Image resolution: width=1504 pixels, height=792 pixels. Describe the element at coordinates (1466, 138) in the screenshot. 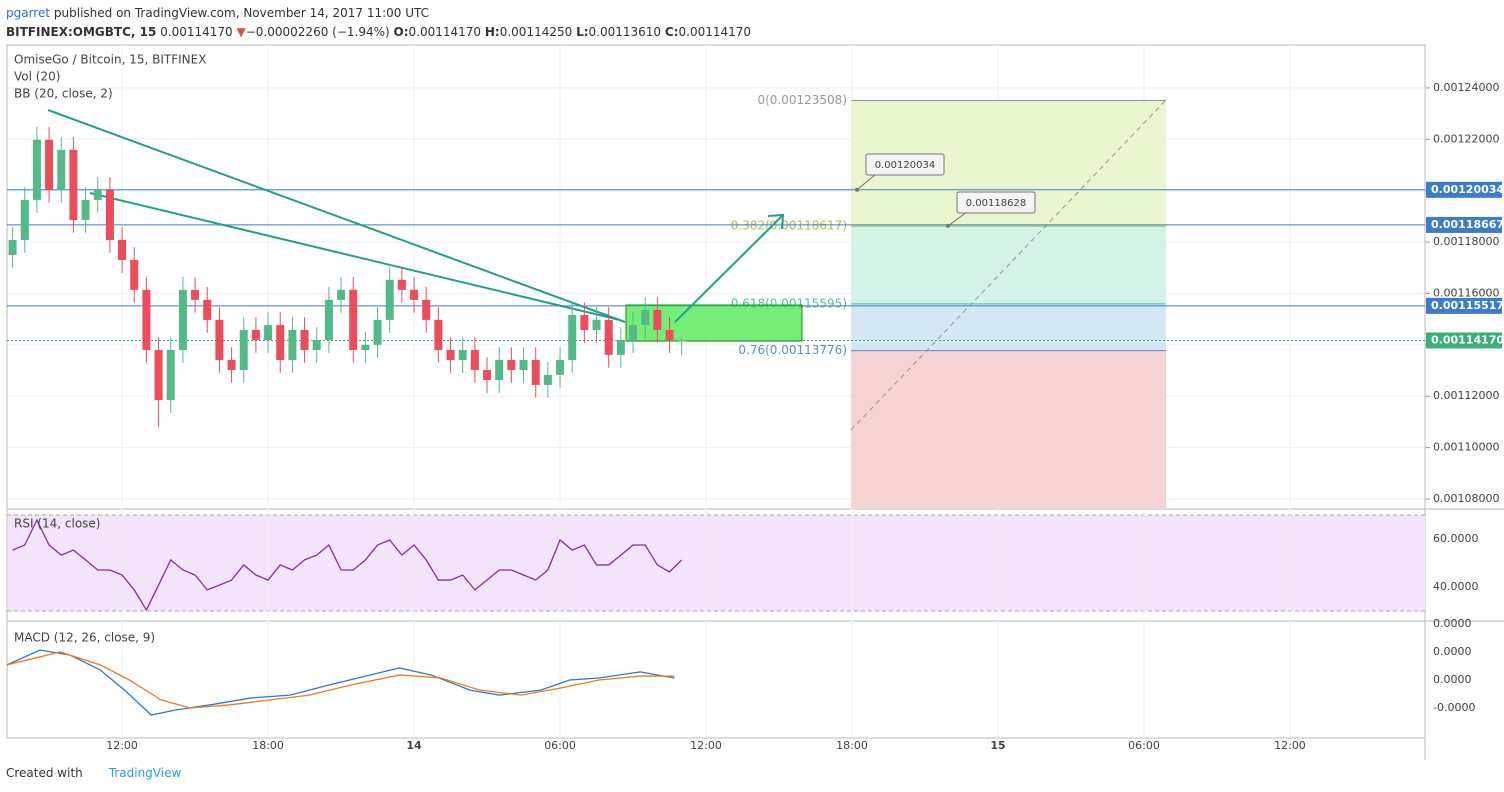

I see `y-tick-label: 0.00122000` at that location.